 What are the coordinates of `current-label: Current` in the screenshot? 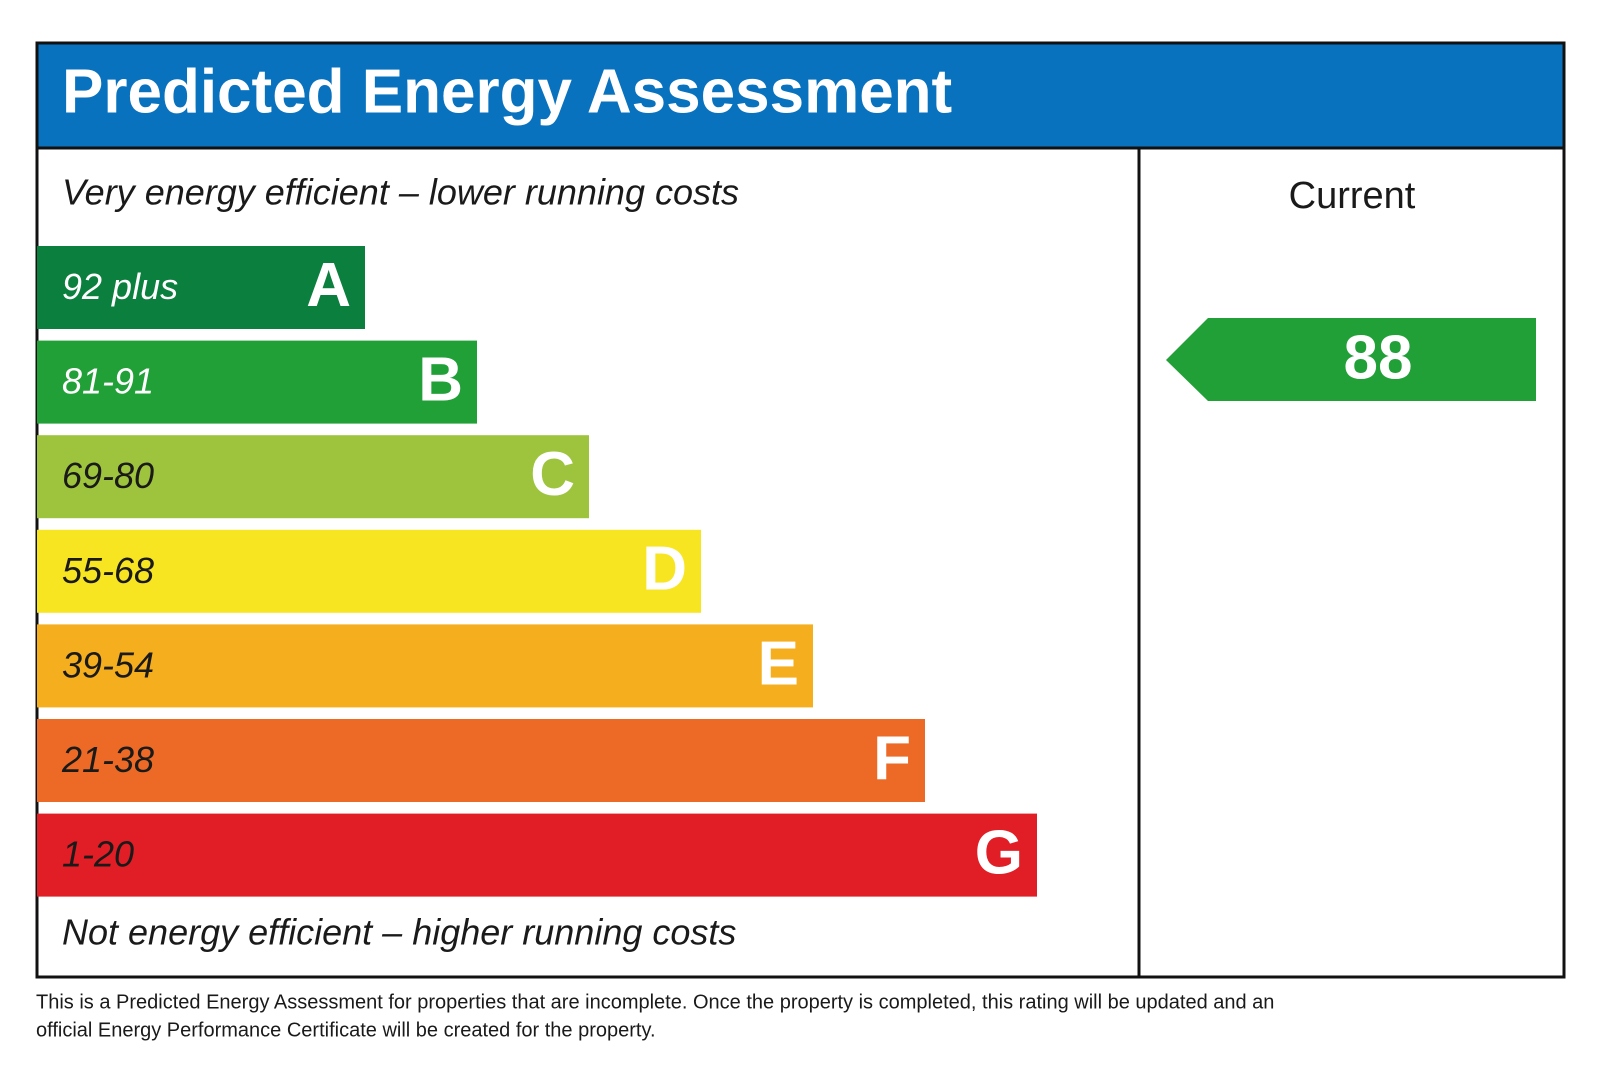 It's located at (1352, 196).